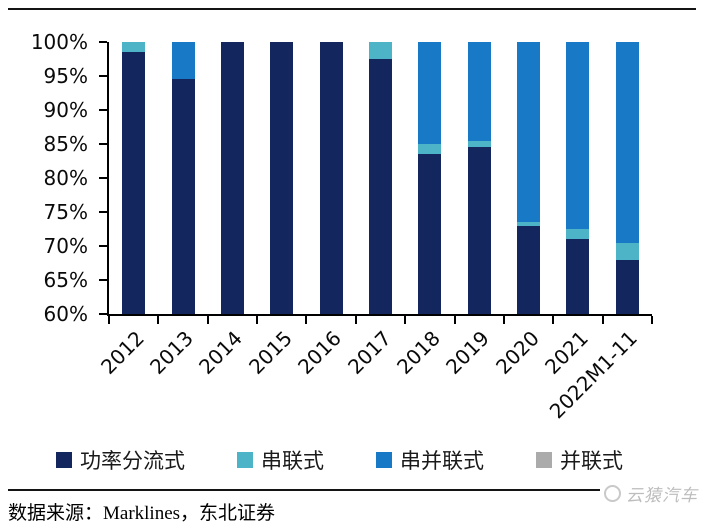 The width and height of the screenshot is (704, 531). What do you see at coordinates (142, 513) in the screenshot?
I see `data-source-text: 数据来源：Marklines，东北证券` at bounding box center [142, 513].